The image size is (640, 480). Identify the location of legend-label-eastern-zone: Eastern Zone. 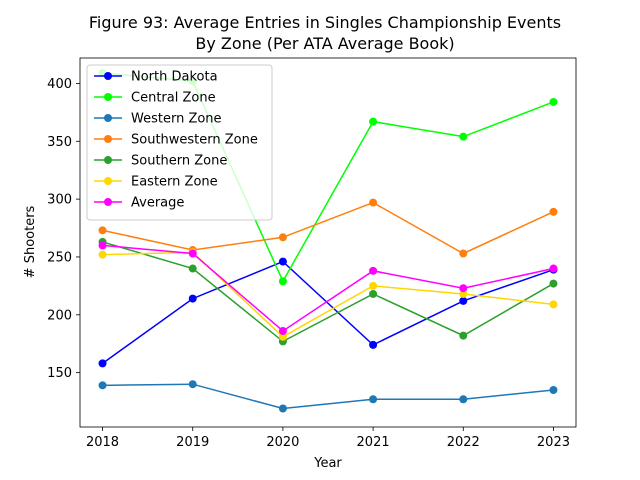
(174, 182).